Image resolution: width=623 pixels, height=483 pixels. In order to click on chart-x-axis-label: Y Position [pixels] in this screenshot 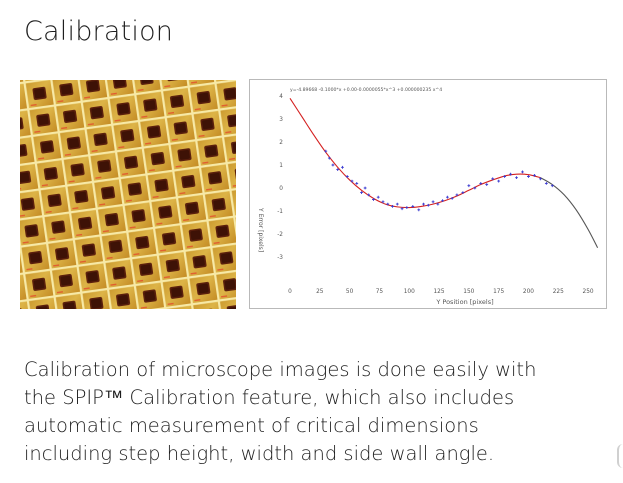, I will do `click(464, 302)`.